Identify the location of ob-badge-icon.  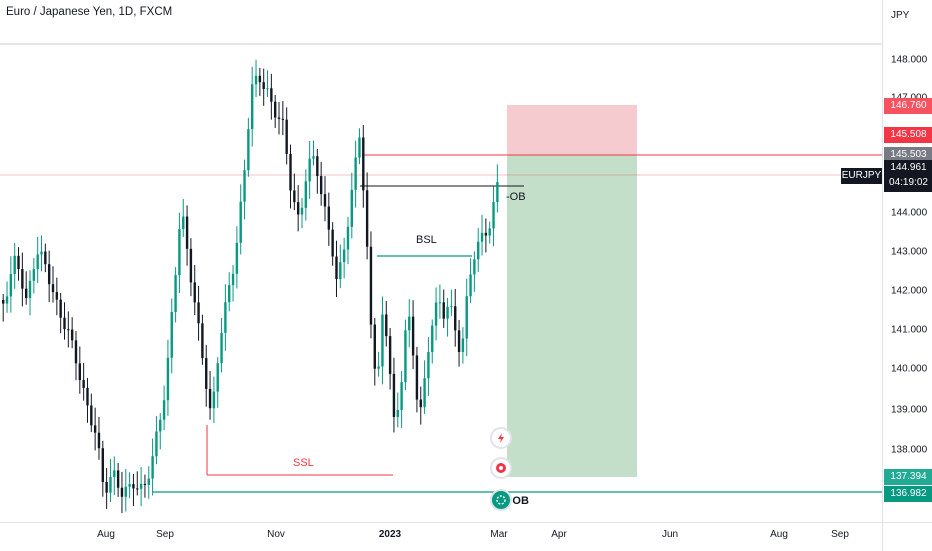
(501, 500).